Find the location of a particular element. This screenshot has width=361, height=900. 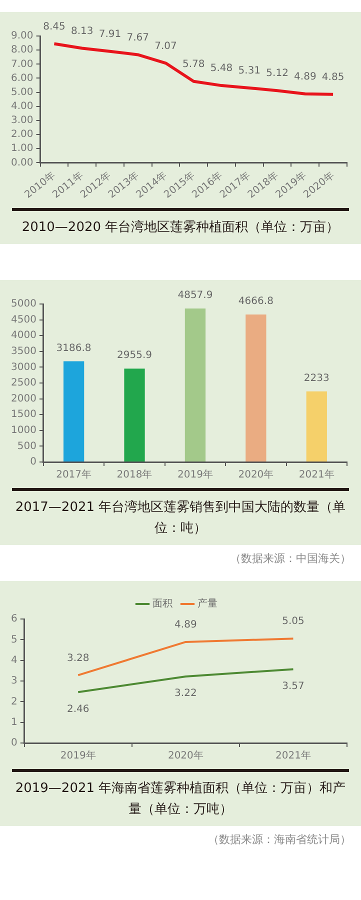

x-tick-label: 2017年 is located at coordinates (74, 474).